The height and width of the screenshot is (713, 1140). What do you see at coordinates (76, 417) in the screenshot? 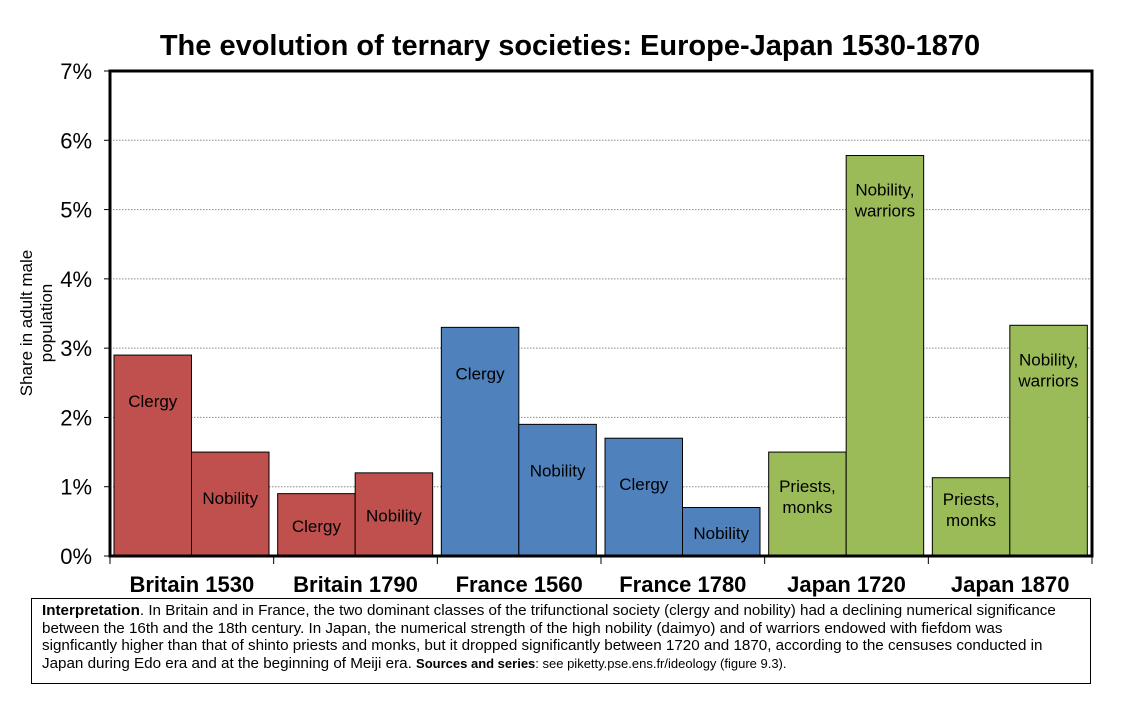
I see `y-tick-label: 2%` at bounding box center [76, 417].